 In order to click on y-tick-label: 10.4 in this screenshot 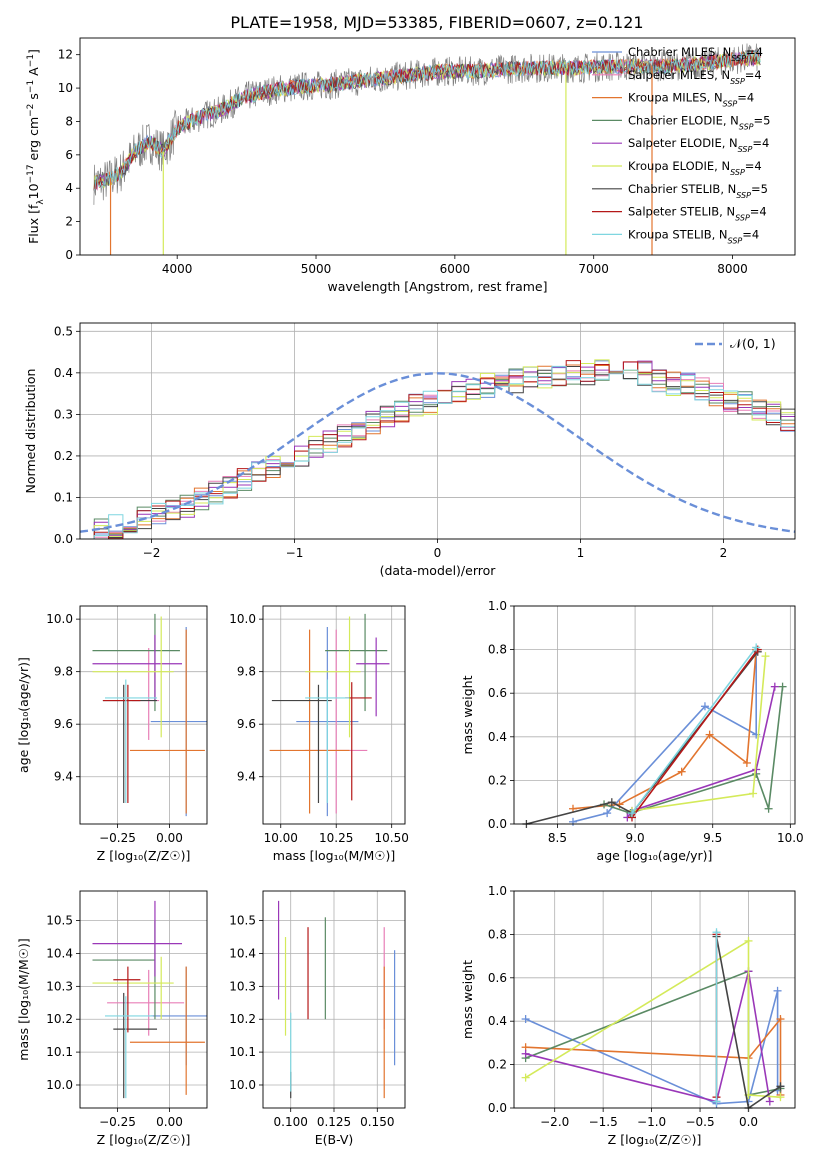, I will do `click(242, 953)`.